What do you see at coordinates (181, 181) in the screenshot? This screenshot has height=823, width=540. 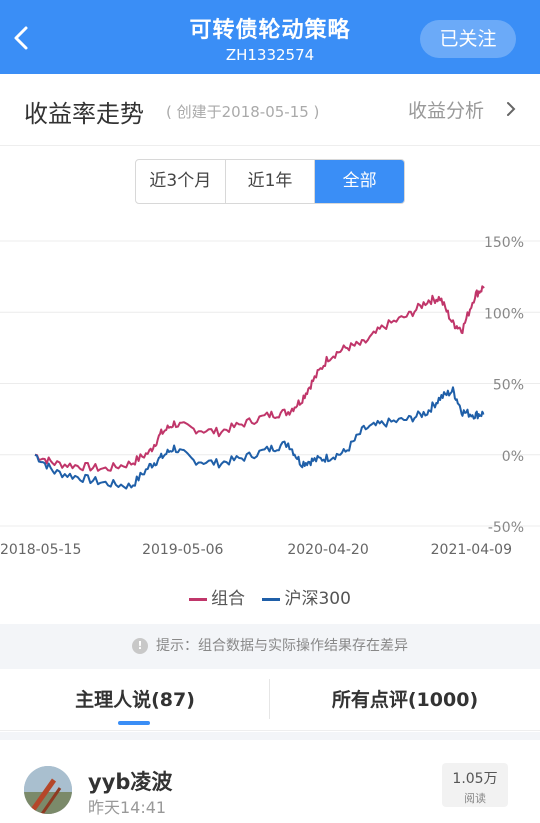 I see `range-3m-button: 近3个月` at bounding box center [181, 181].